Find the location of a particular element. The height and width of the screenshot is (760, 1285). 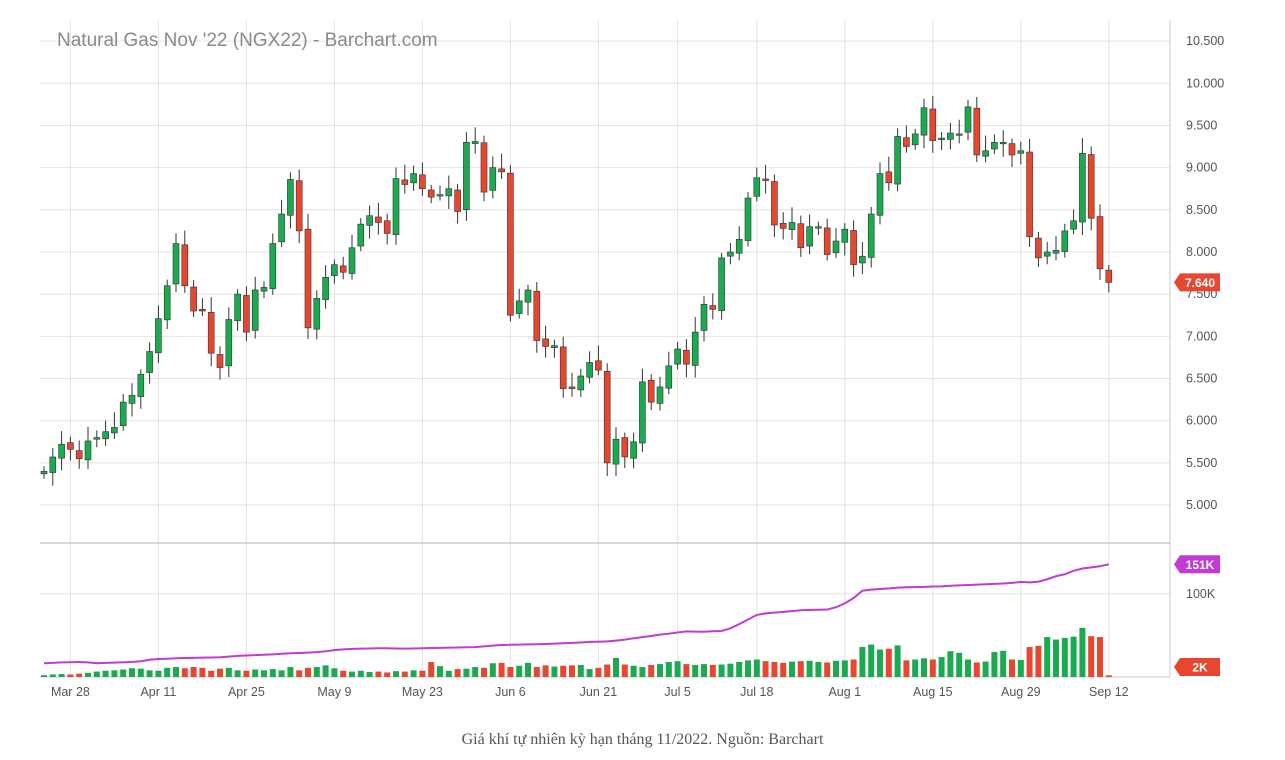

date-tick-label: Aug 29 is located at coordinates (1021, 692).